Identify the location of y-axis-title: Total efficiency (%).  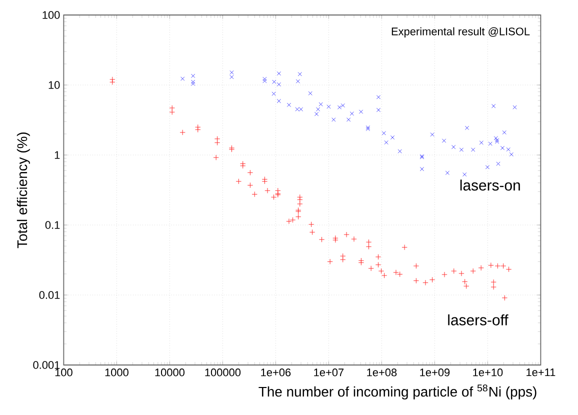
(23, 190).